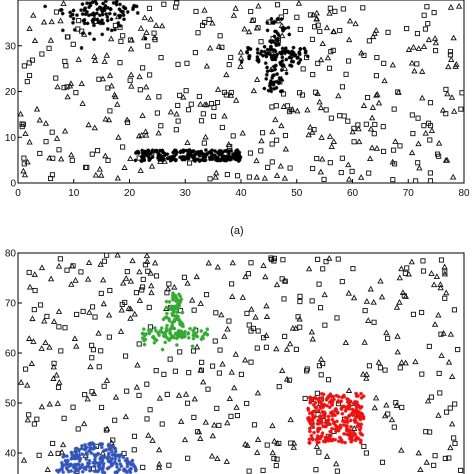 This screenshot has width=474, height=474. What do you see at coordinates (11, 138) in the screenshot?
I see `y-tick-label: 10` at bounding box center [11, 138].